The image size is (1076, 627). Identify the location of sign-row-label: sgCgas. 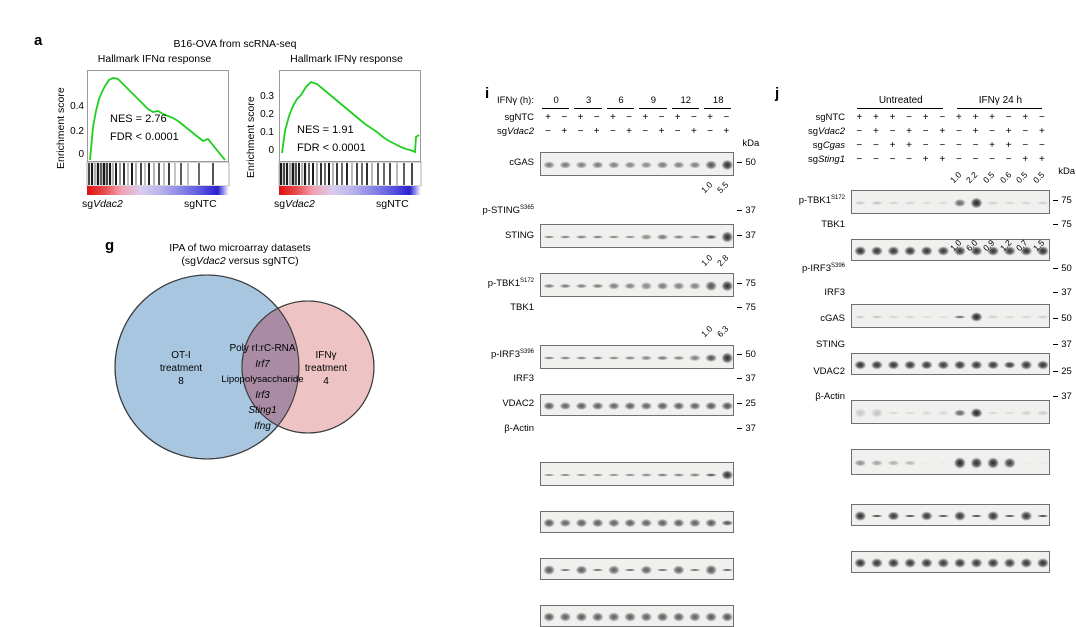
(828, 145).